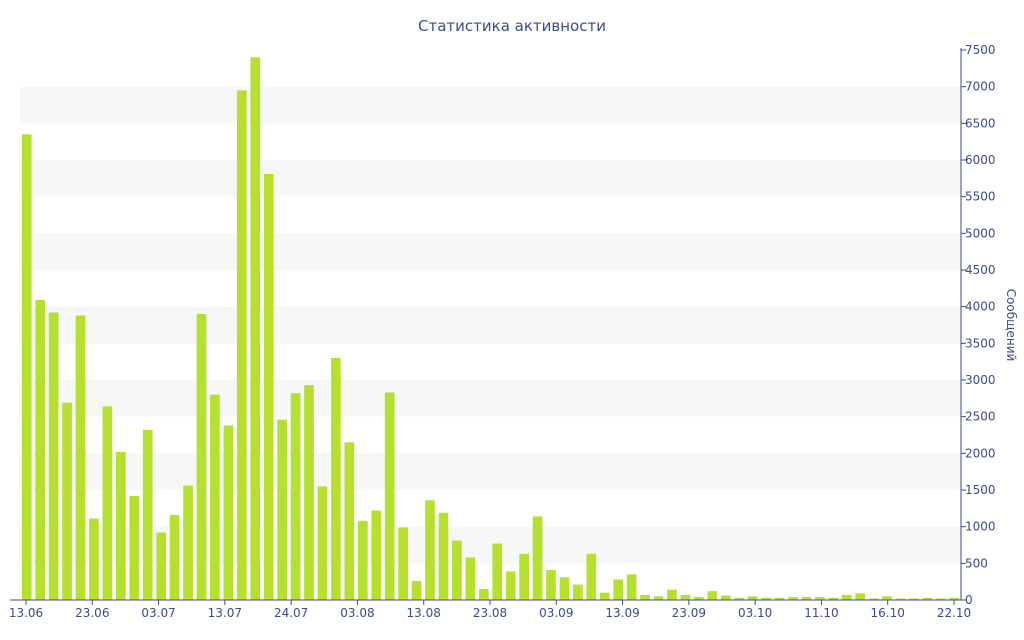  Describe the element at coordinates (821, 613) in the screenshot. I see `x-tick-label: 11.10` at that location.